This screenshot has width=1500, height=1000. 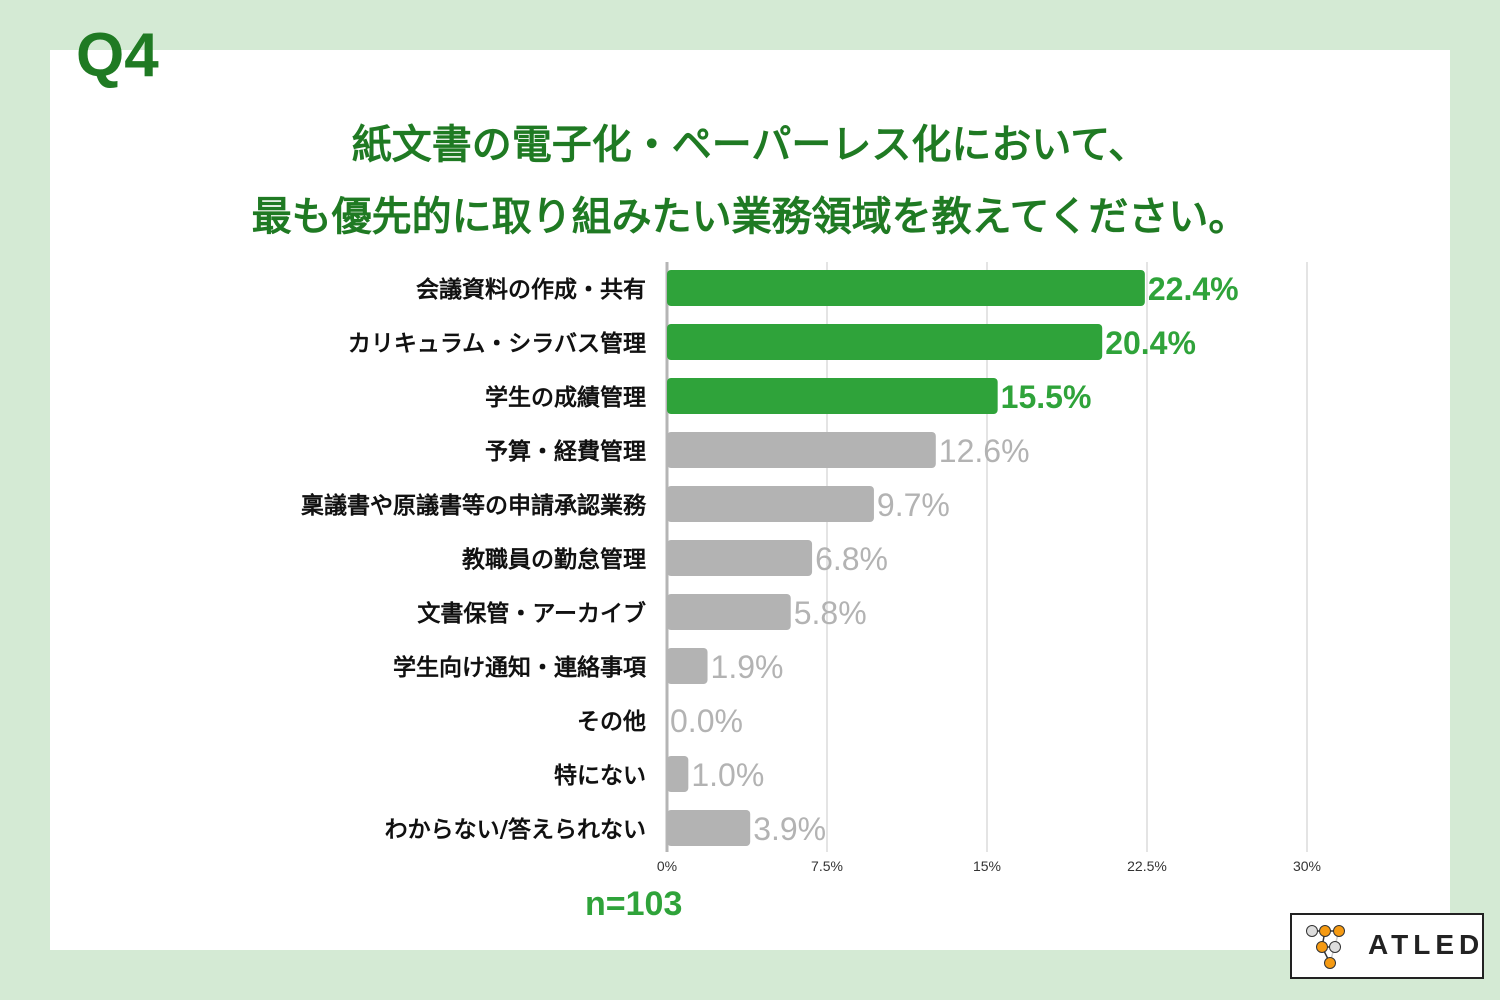 I want to click on category-label: 学生向け通知・連絡事項, so click(x=520, y=667).